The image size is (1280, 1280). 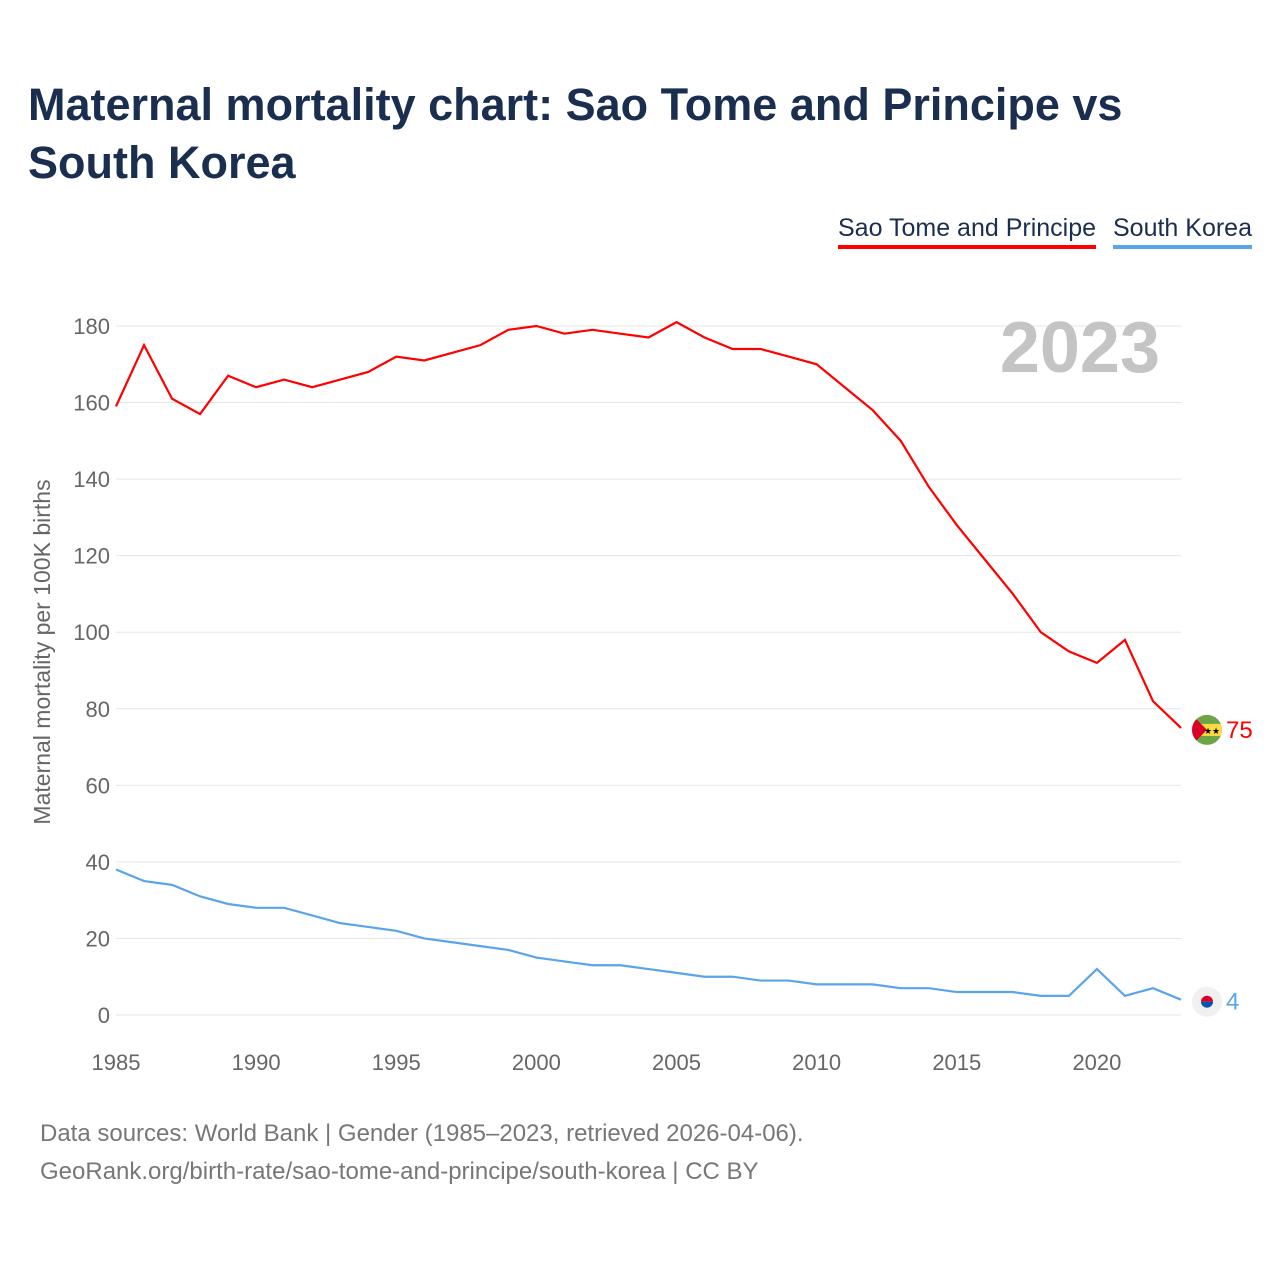 What do you see at coordinates (1207, 998) in the screenshot?
I see `flag-red` at bounding box center [1207, 998].